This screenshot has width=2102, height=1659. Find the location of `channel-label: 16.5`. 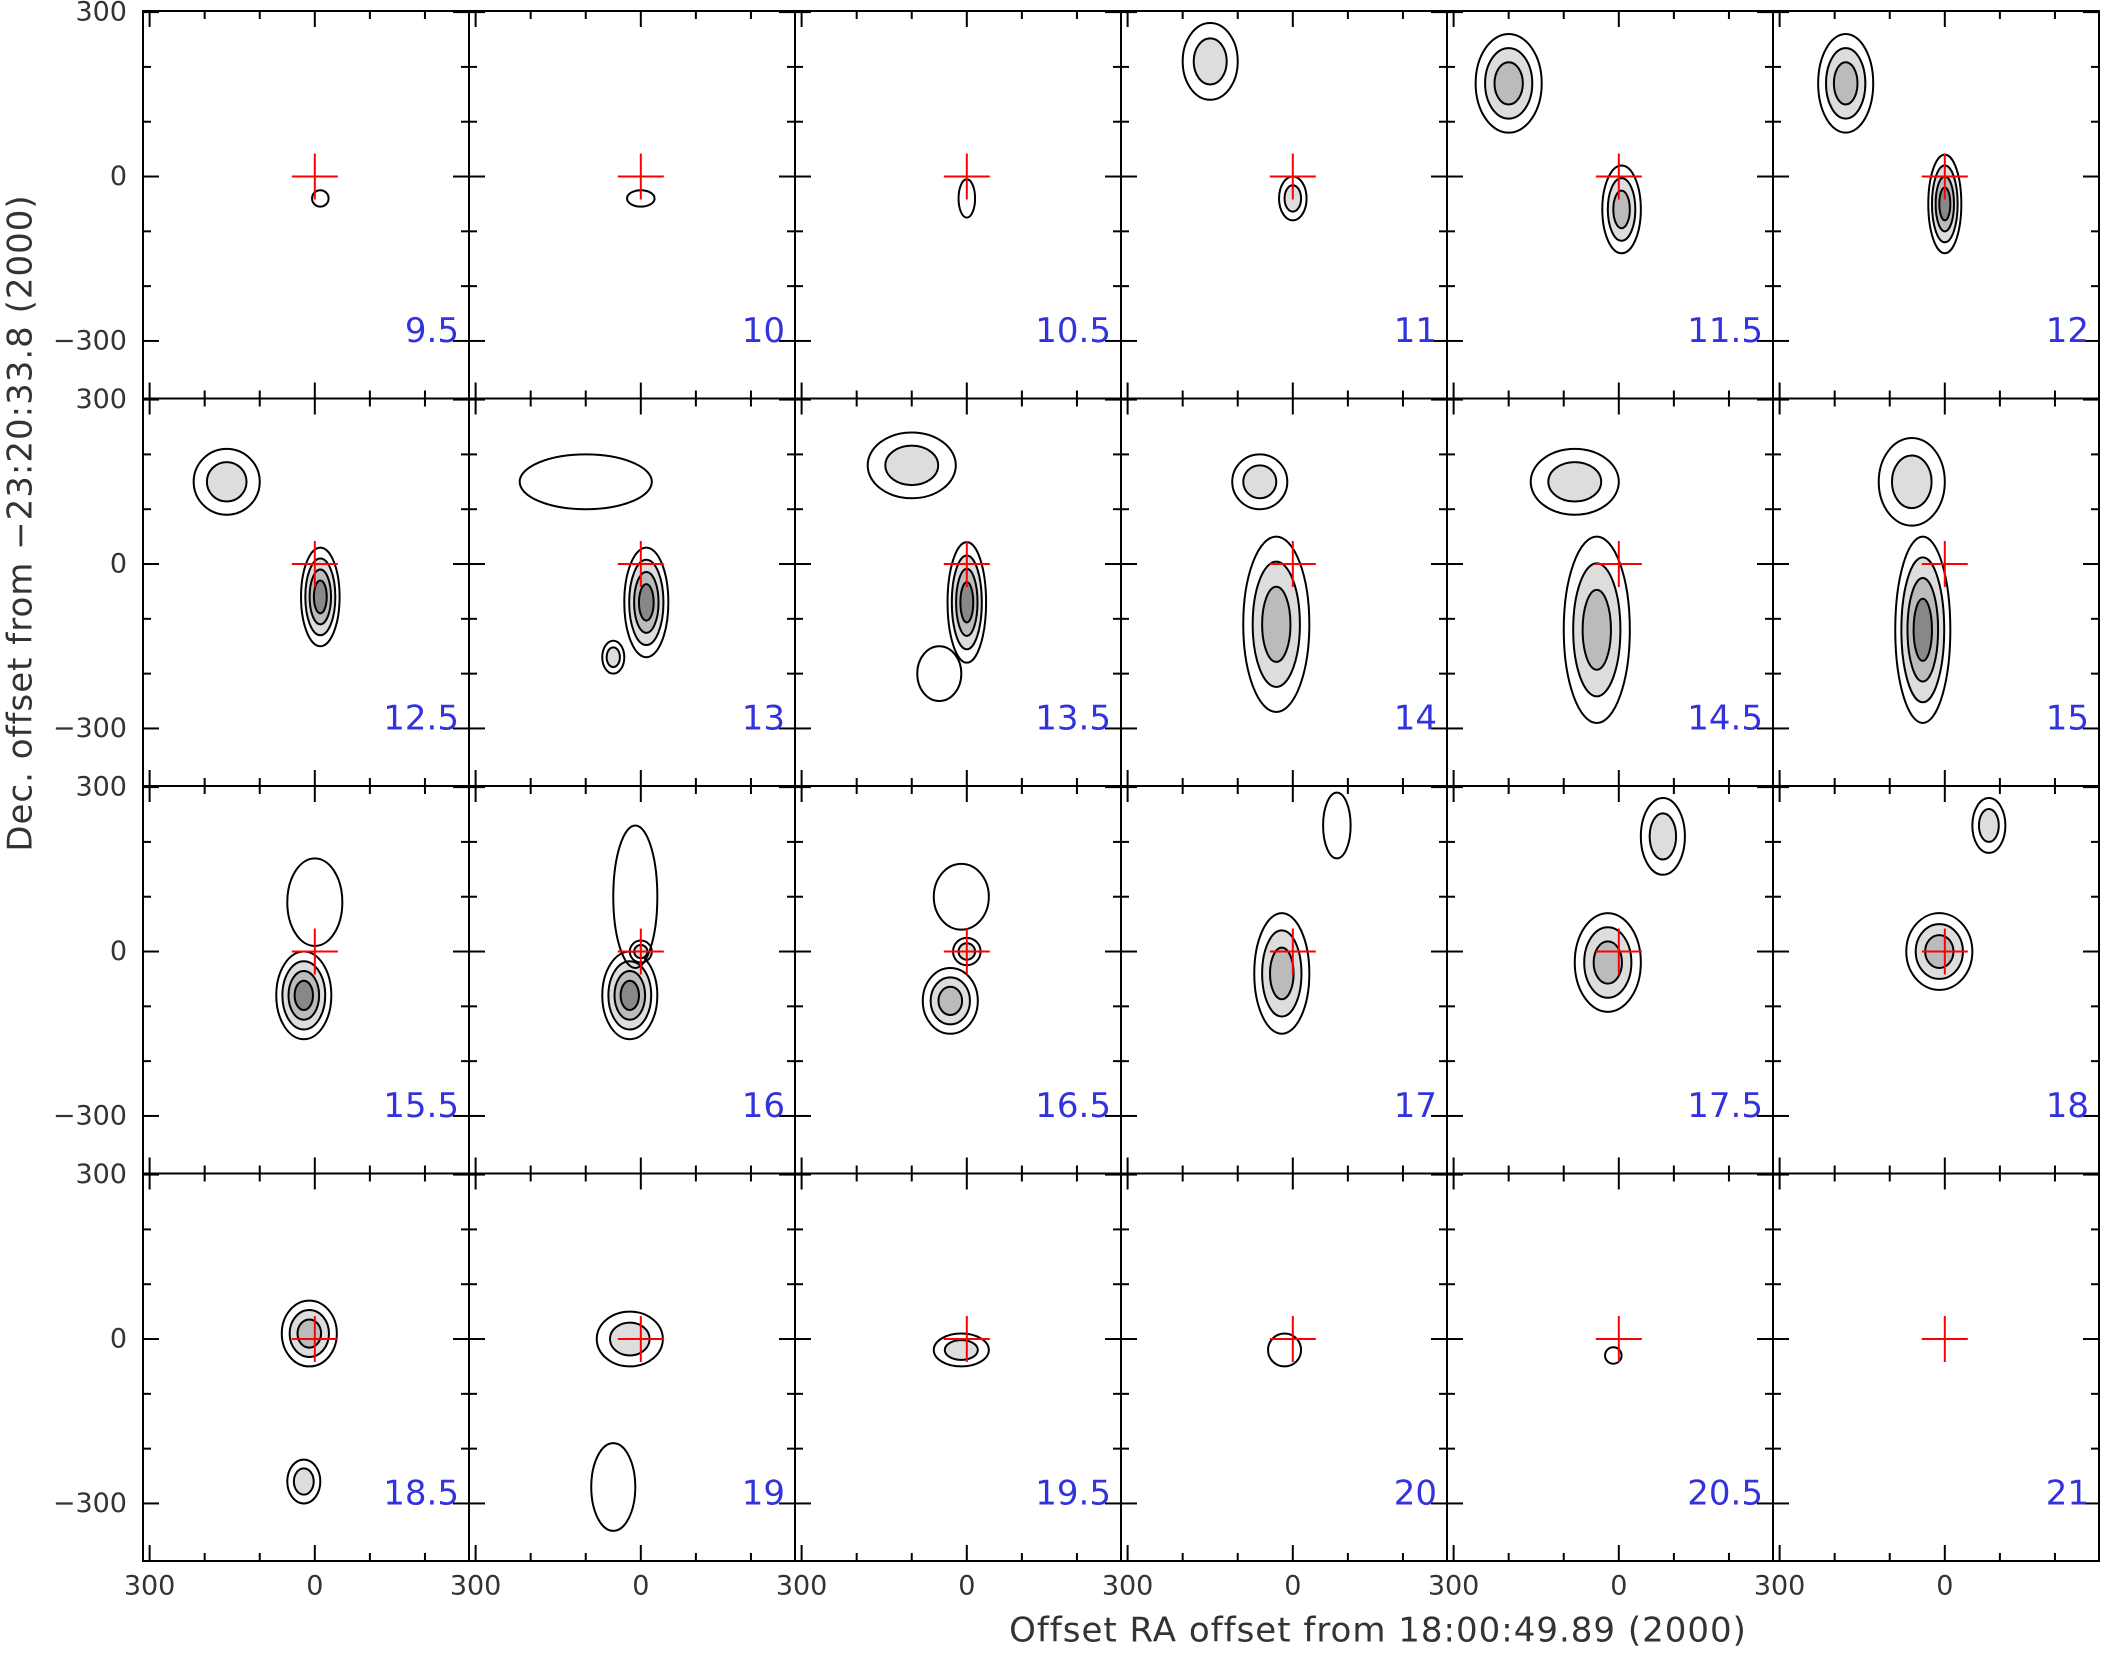

channel-label: 16.5 is located at coordinates (1073, 1106).